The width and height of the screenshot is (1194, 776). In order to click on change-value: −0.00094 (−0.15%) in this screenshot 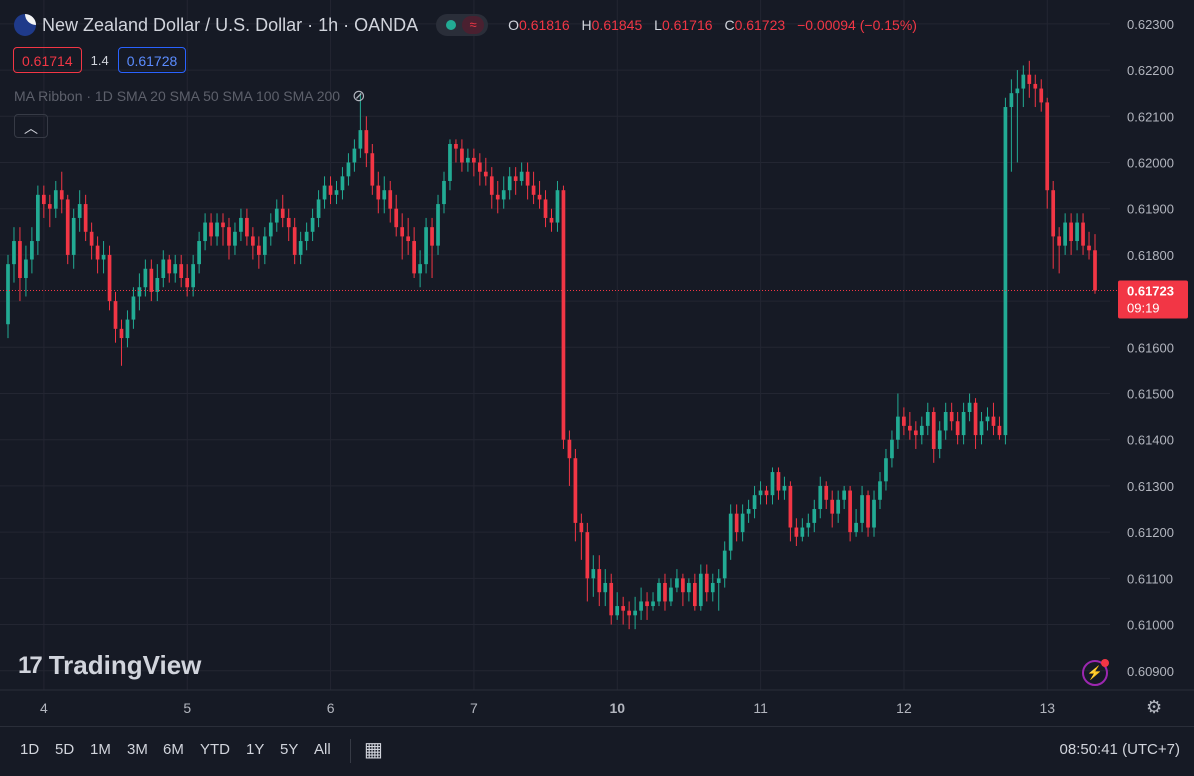, I will do `click(857, 25)`.